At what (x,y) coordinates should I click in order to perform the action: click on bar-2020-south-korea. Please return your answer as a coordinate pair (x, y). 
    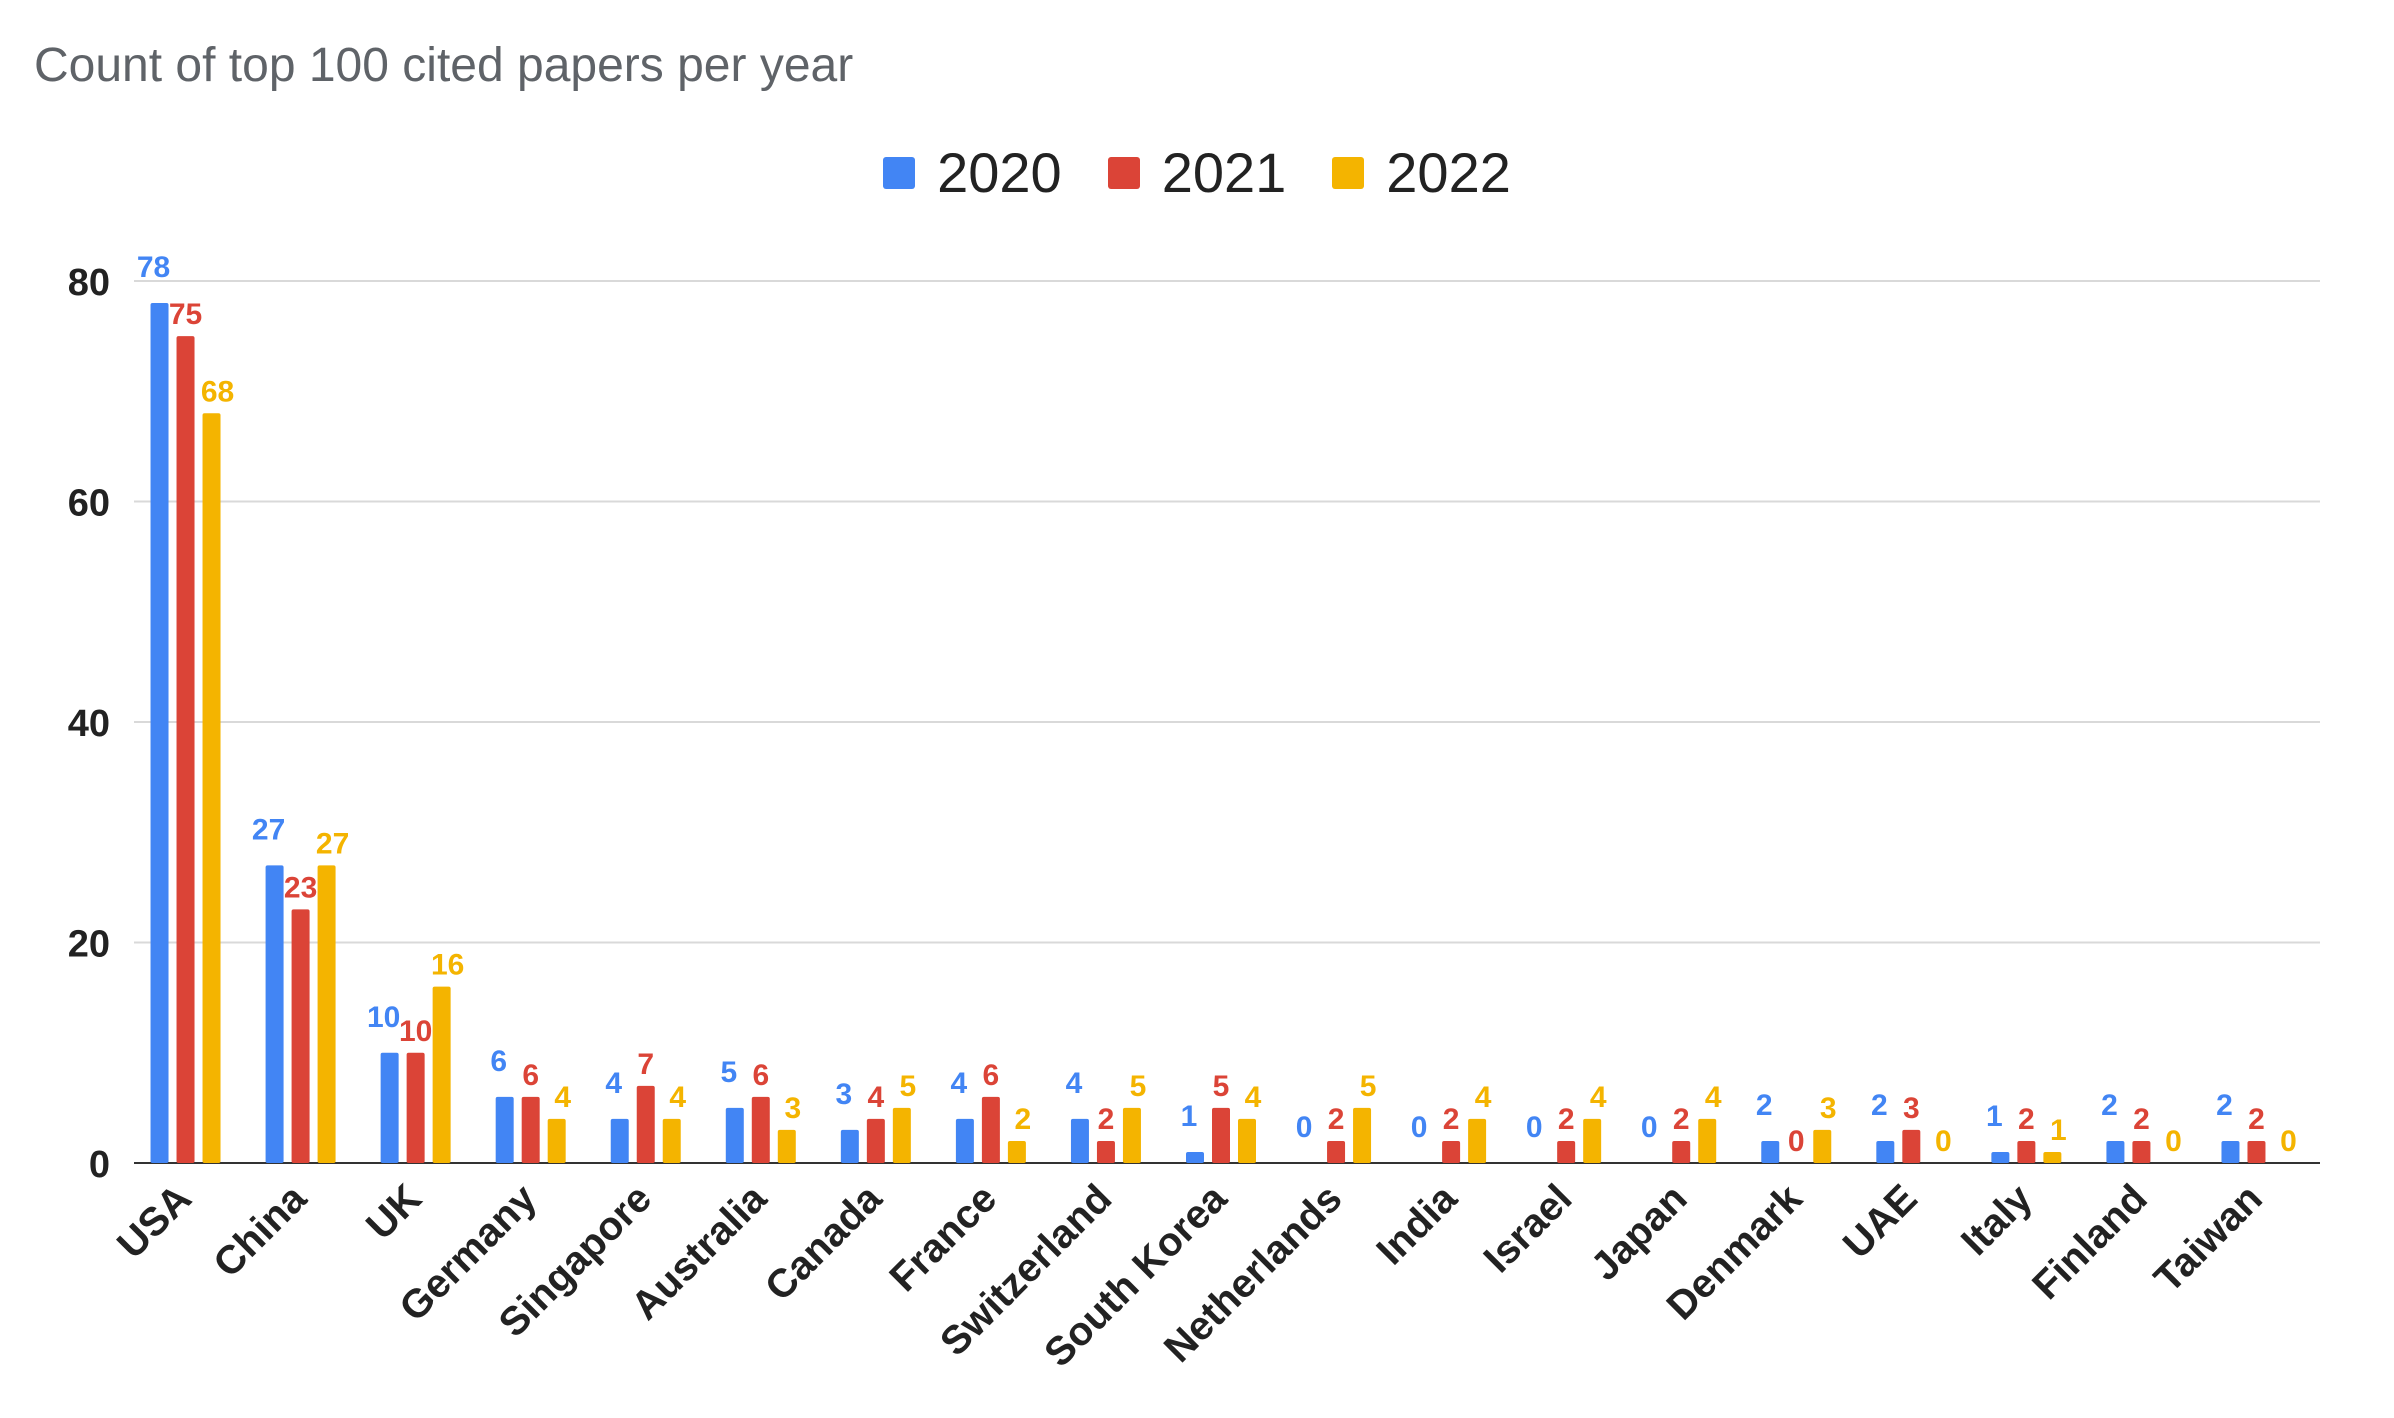
    Looking at the image, I should click on (1195, 1157).